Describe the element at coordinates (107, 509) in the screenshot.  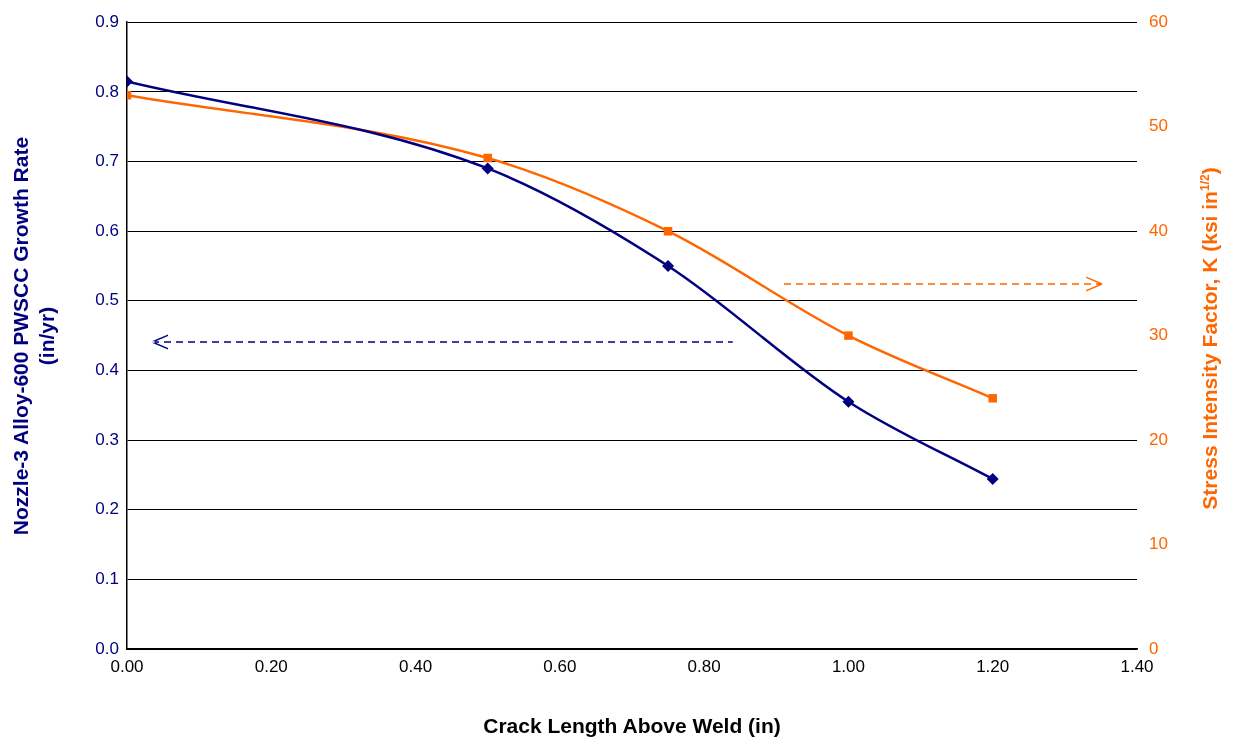
I see `y-tick-label: 0.2` at that location.